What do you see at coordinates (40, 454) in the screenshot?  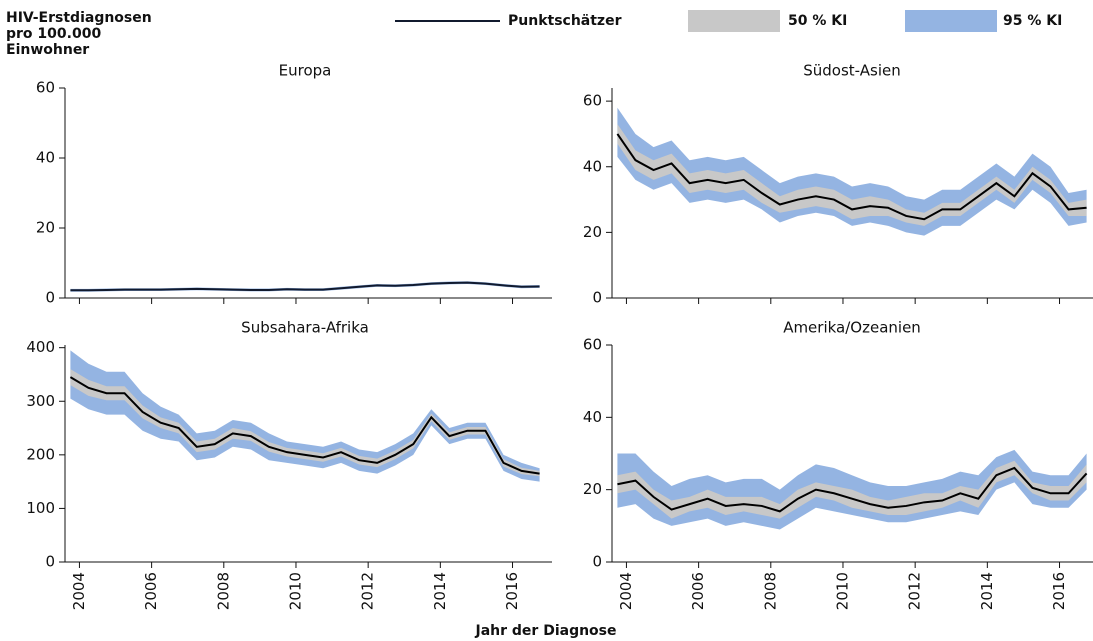 I see `y-tick-label: 200` at bounding box center [40, 454].